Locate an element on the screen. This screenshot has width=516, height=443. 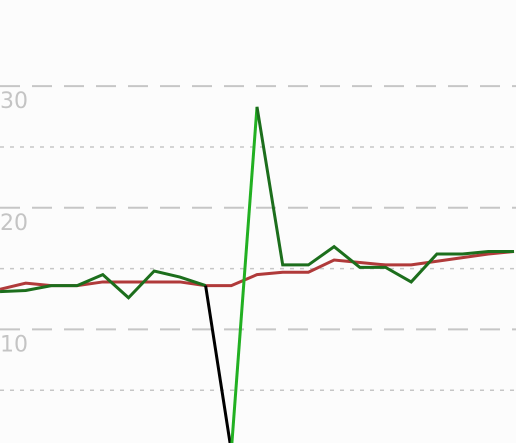
y-tick-label: 30 is located at coordinates (14, 101).